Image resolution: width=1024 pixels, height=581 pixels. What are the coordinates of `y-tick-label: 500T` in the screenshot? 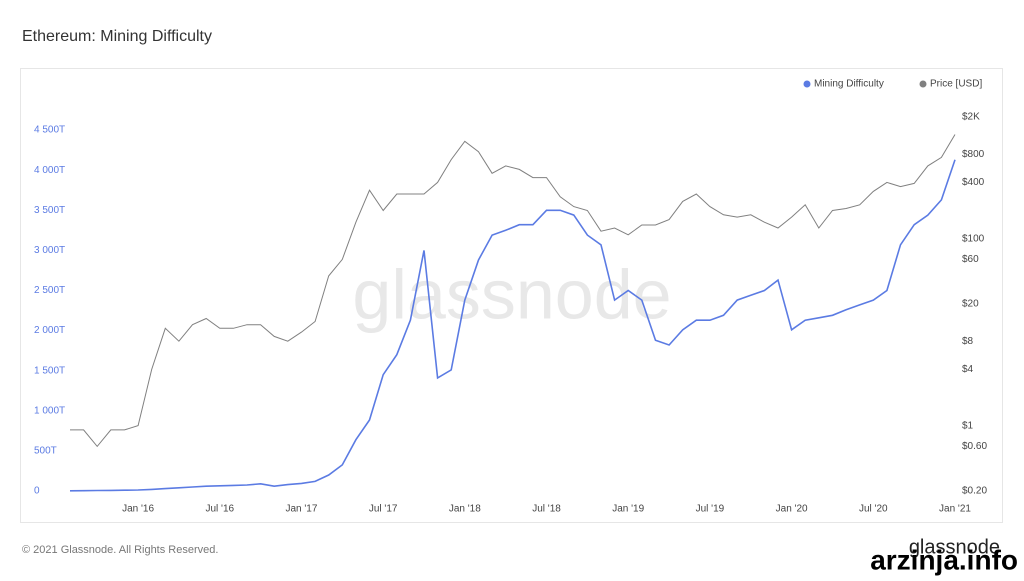 It's located at (45, 451).